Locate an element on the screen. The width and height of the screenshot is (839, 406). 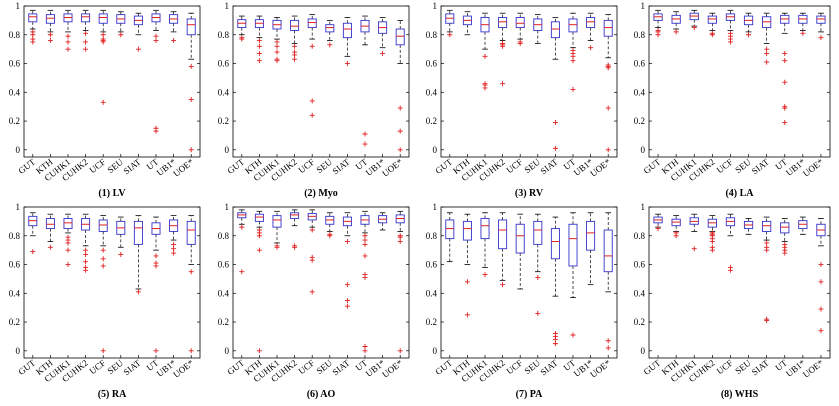
plot-frame is located at coordinates (112, 282).